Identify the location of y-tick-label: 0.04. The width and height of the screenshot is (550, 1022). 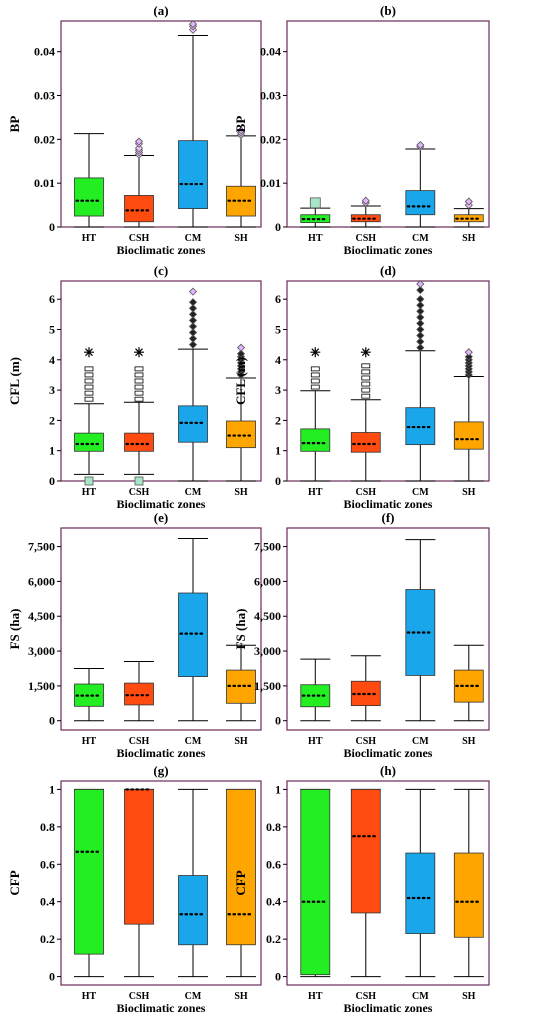
(270, 52).